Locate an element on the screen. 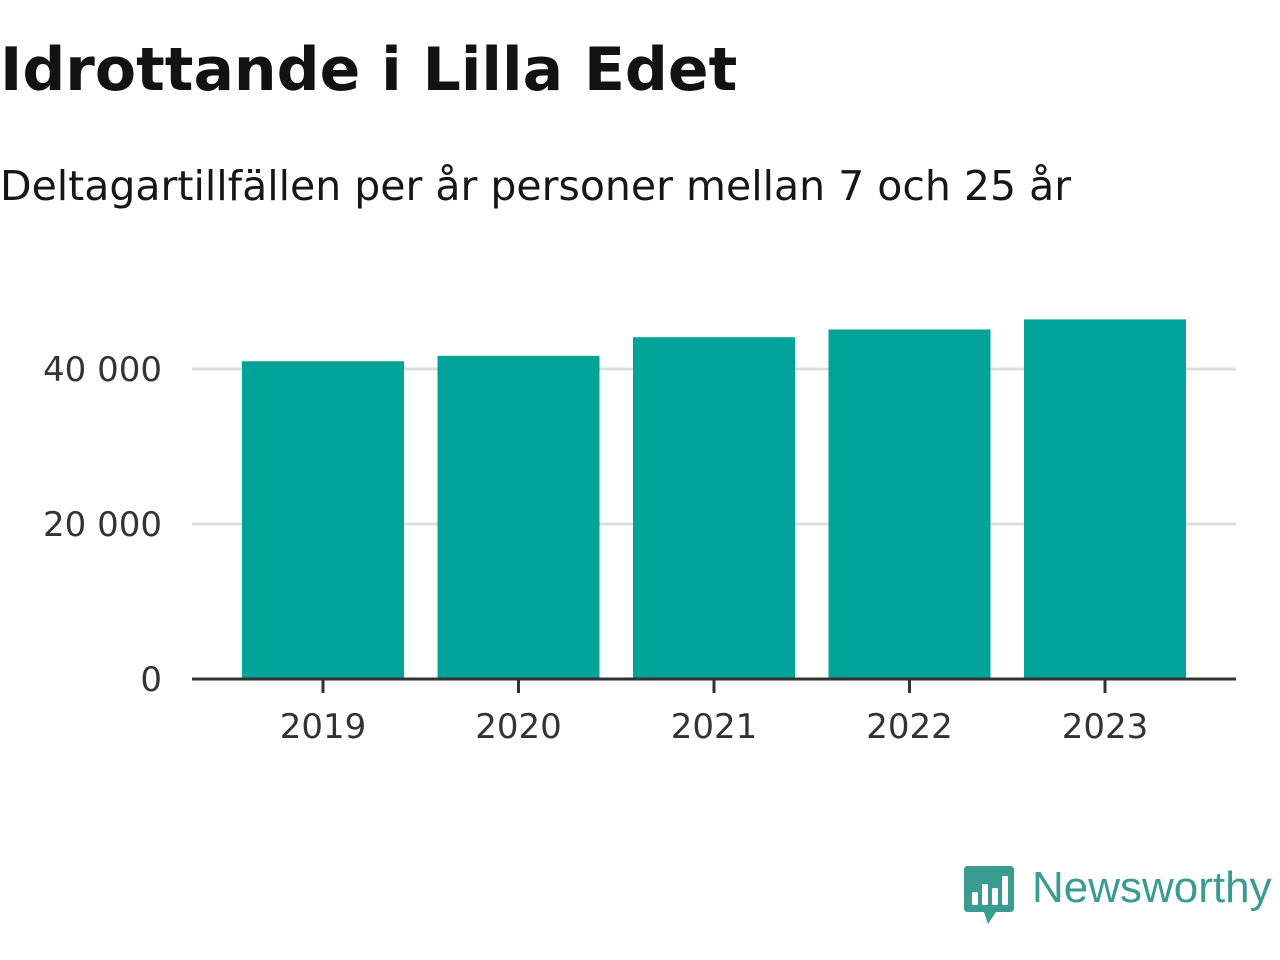 The height and width of the screenshot is (960, 1280). bar-2021 is located at coordinates (714, 508).